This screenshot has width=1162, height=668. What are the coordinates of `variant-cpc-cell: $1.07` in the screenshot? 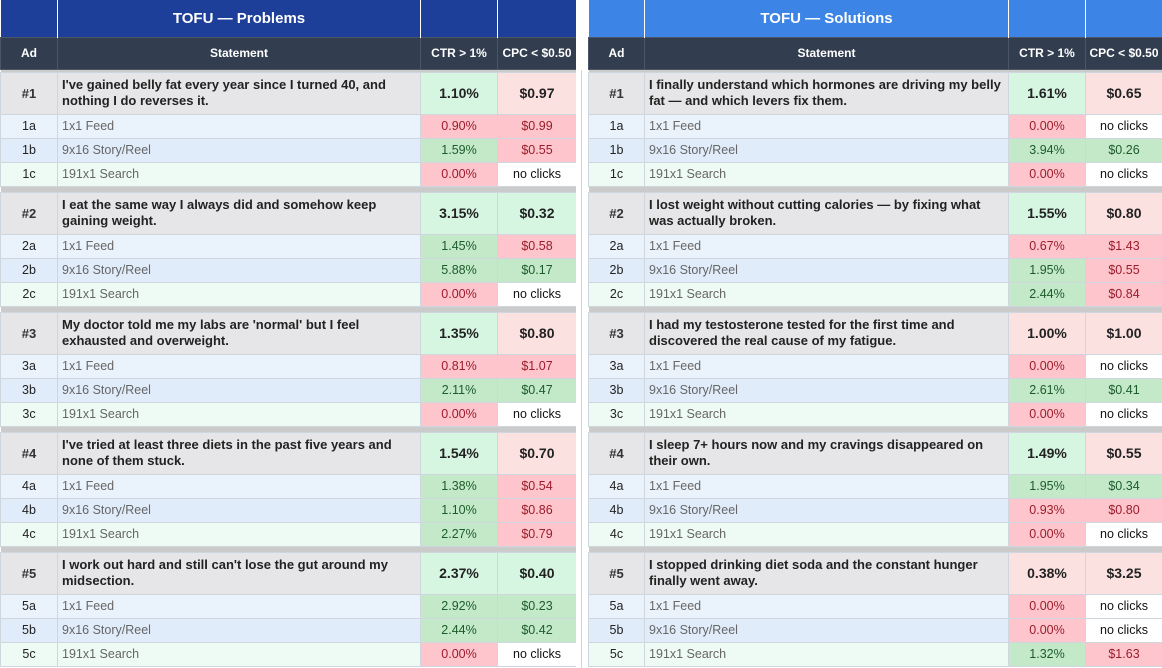 It's located at (536, 366).